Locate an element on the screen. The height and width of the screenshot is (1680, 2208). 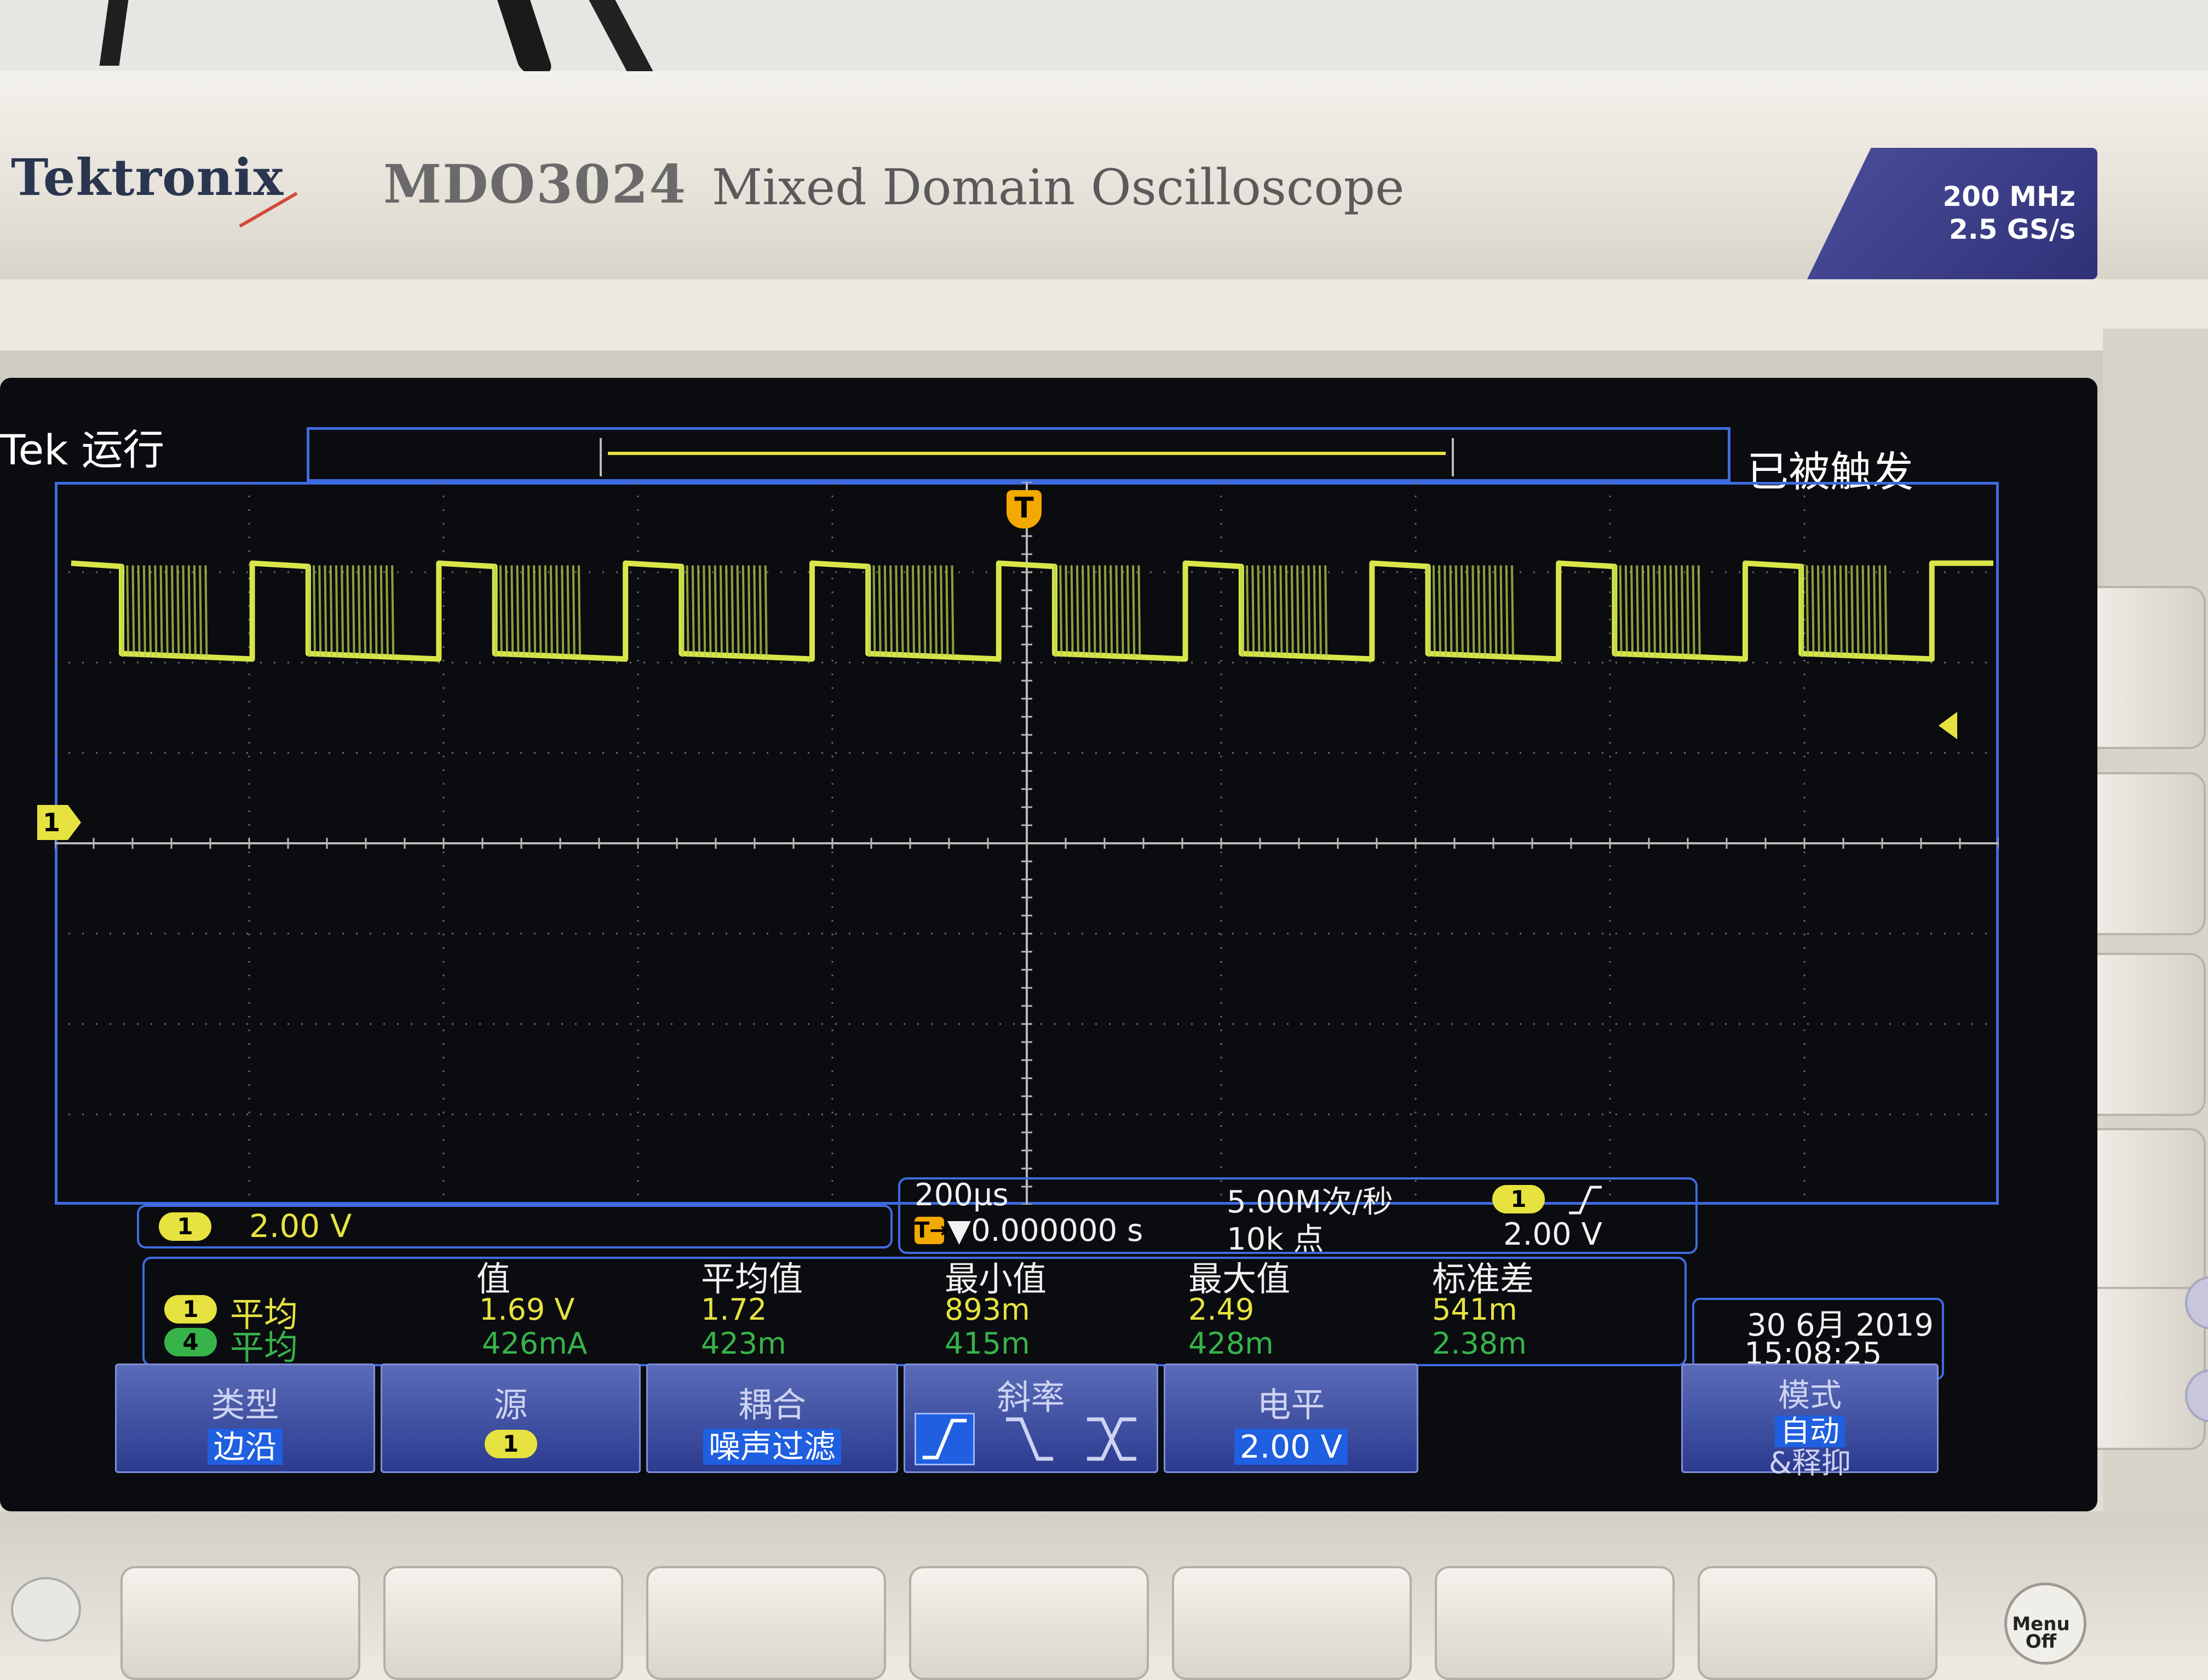
rising-slope-icon is located at coordinates (945, 1439).